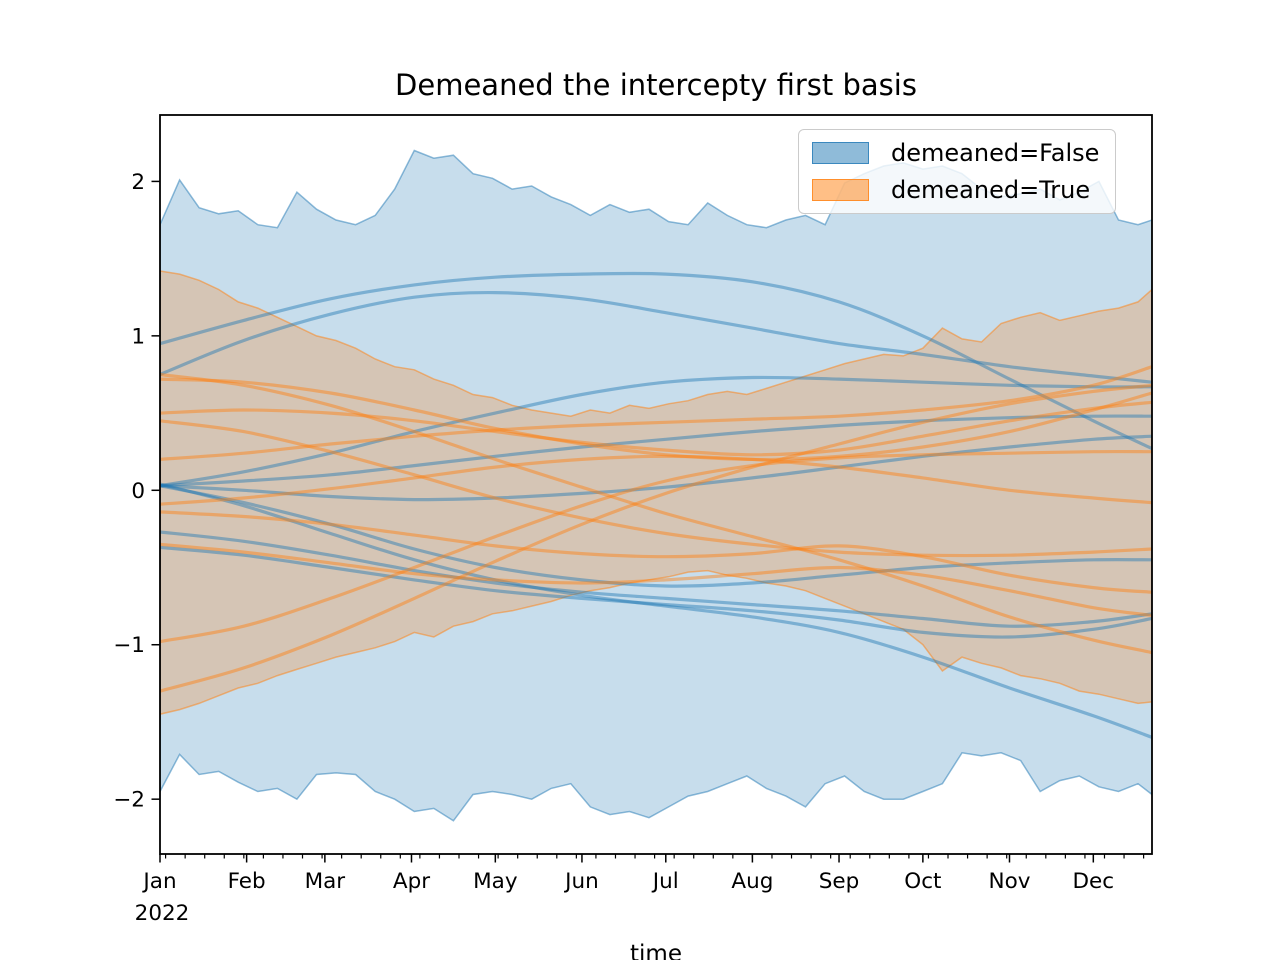 The height and width of the screenshot is (960, 1280). Describe the element at coordinates (581, 881) in the screenshot. I see `x-tick-label: Jun` at that location.